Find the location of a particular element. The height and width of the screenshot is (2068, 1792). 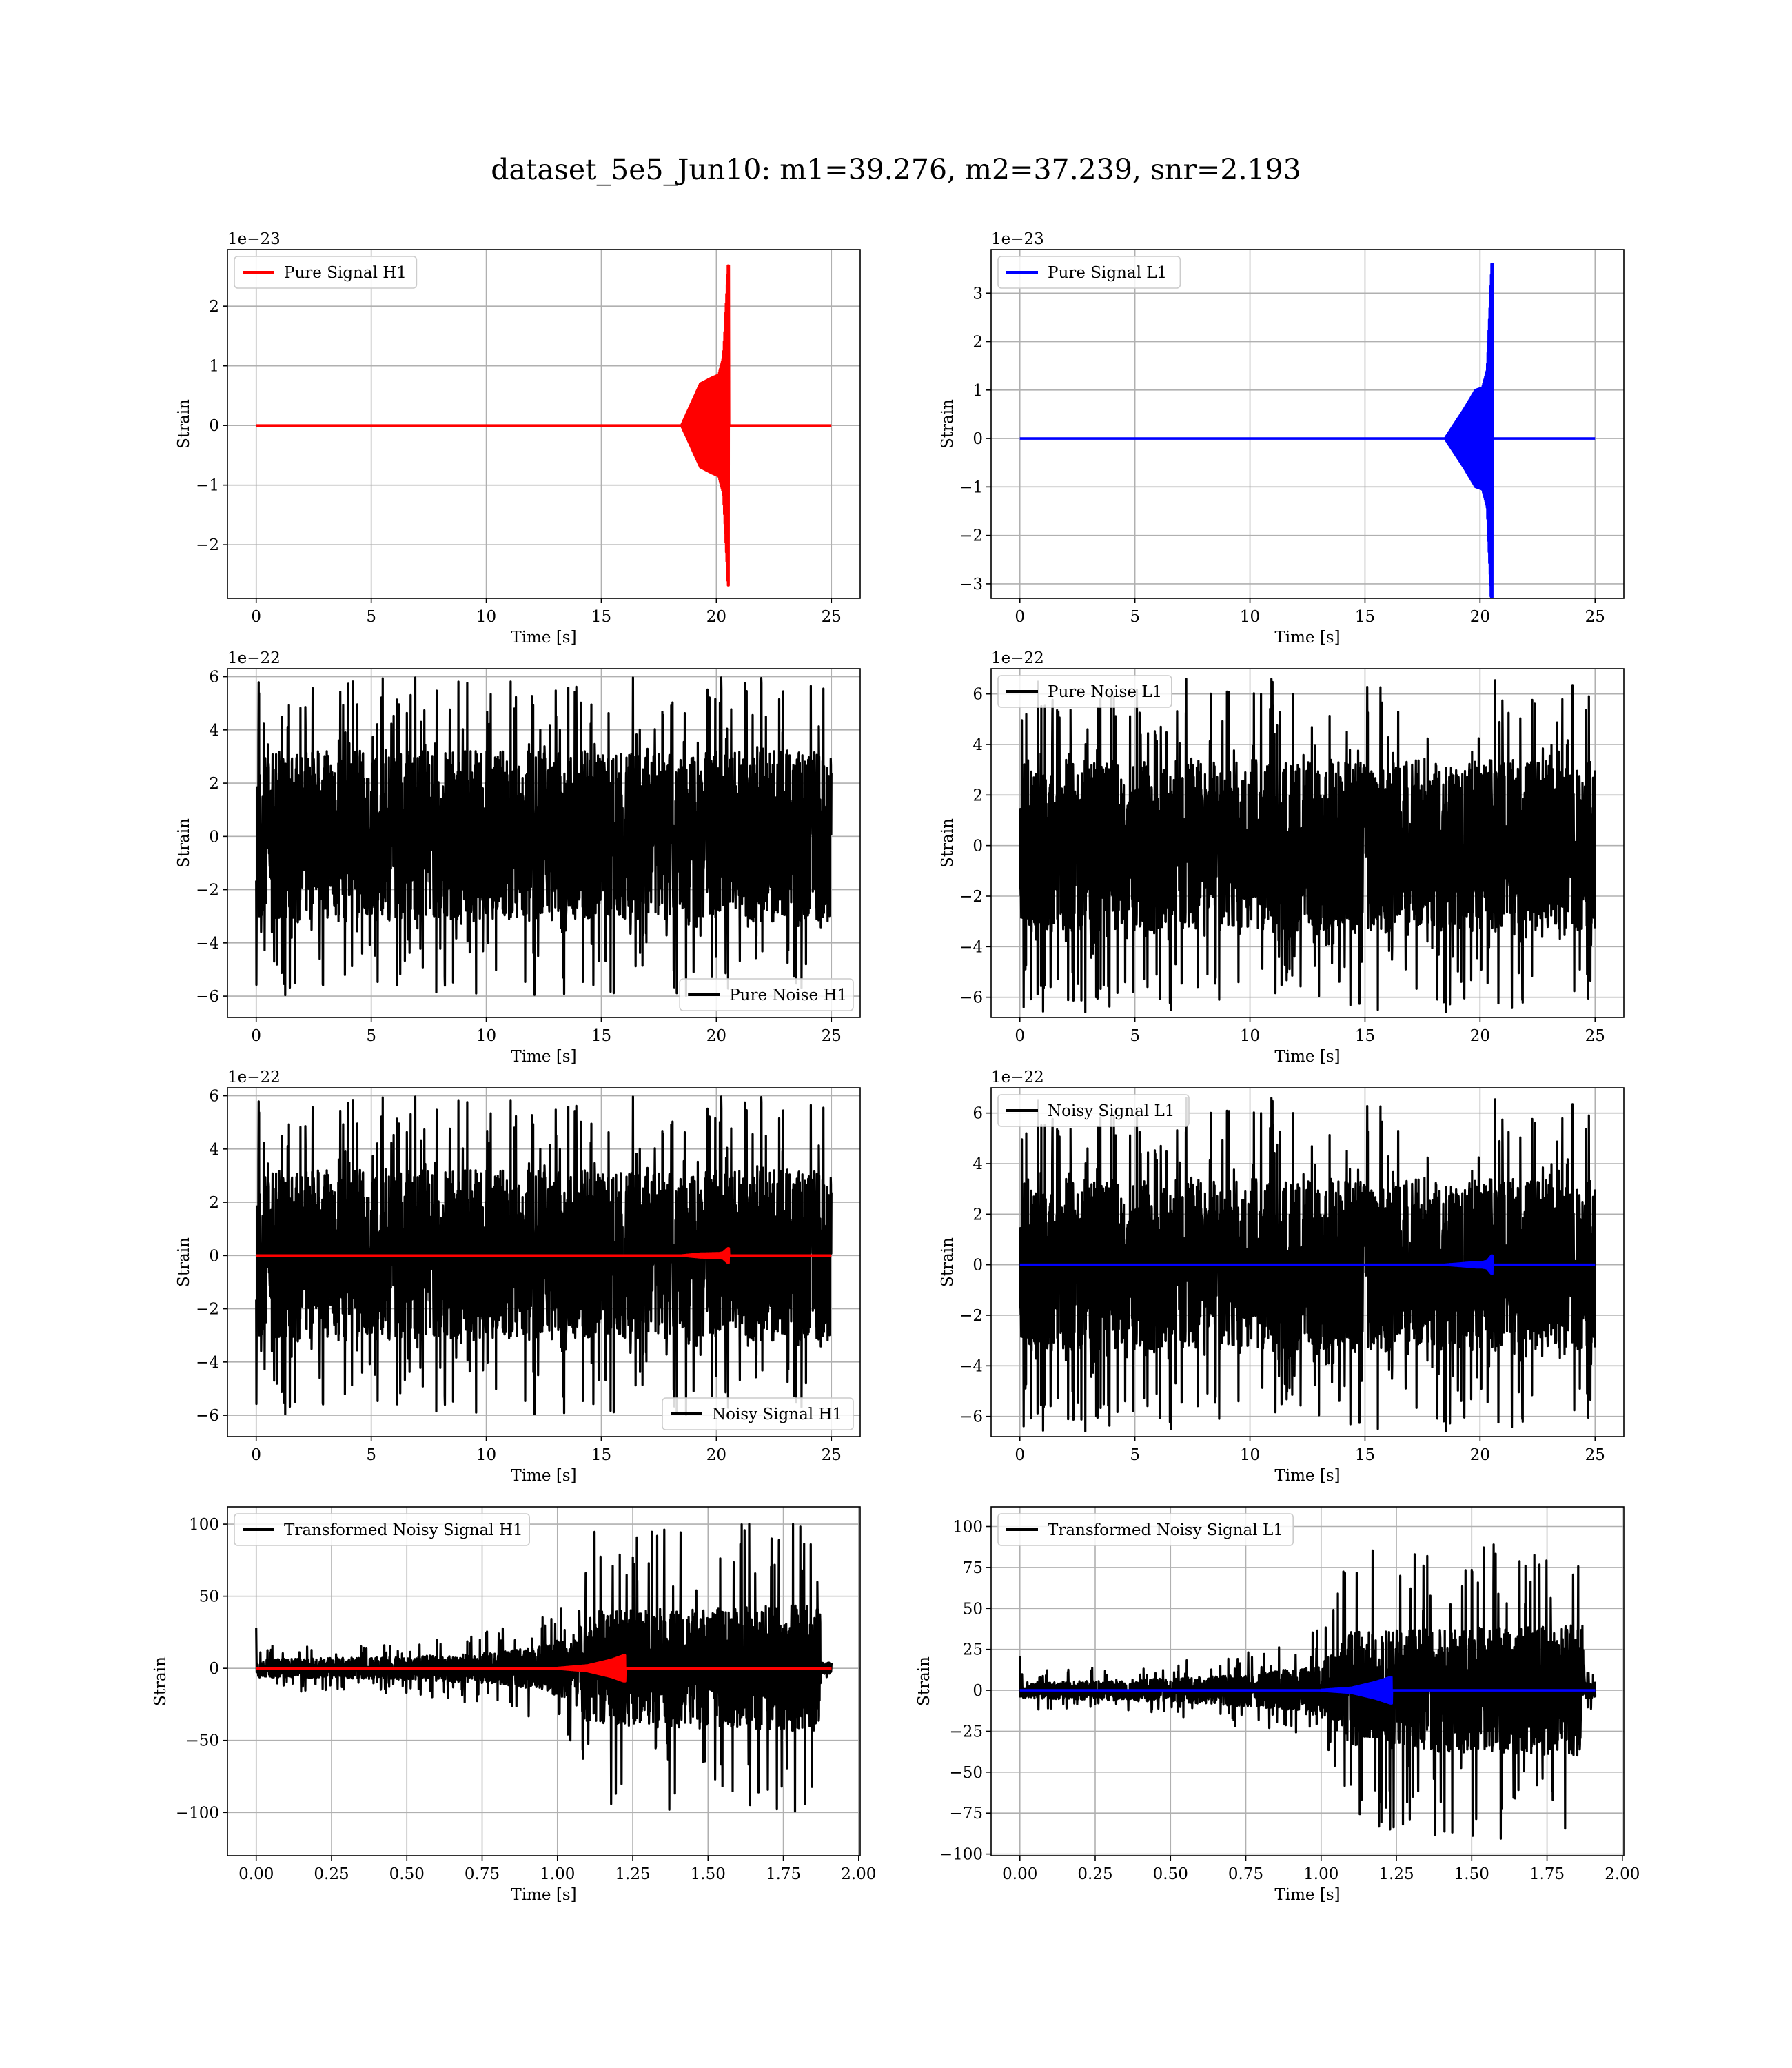

x-tick-label: 1.50 is located at coordinates (1471, 1874).